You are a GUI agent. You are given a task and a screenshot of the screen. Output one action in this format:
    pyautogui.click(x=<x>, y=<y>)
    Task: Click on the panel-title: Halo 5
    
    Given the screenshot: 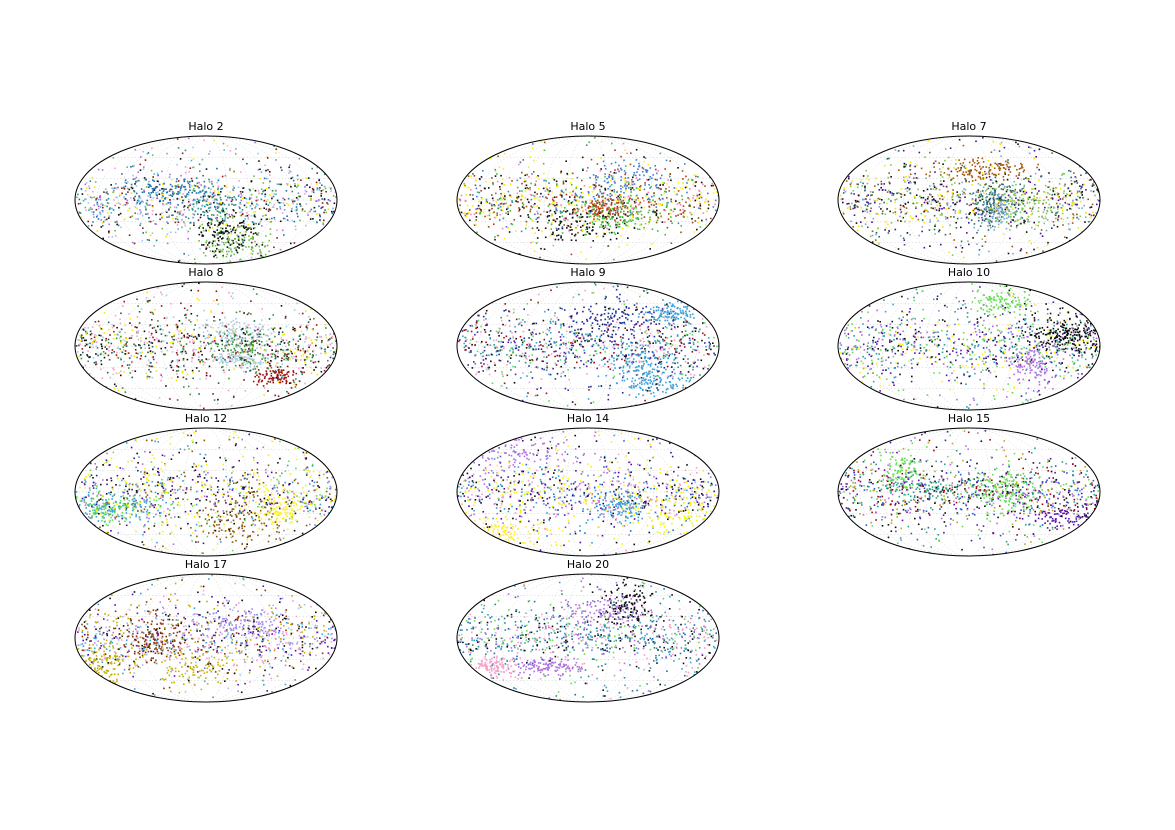 What is the action you would take?
    pyautogui.click(x=587, y=126)
    